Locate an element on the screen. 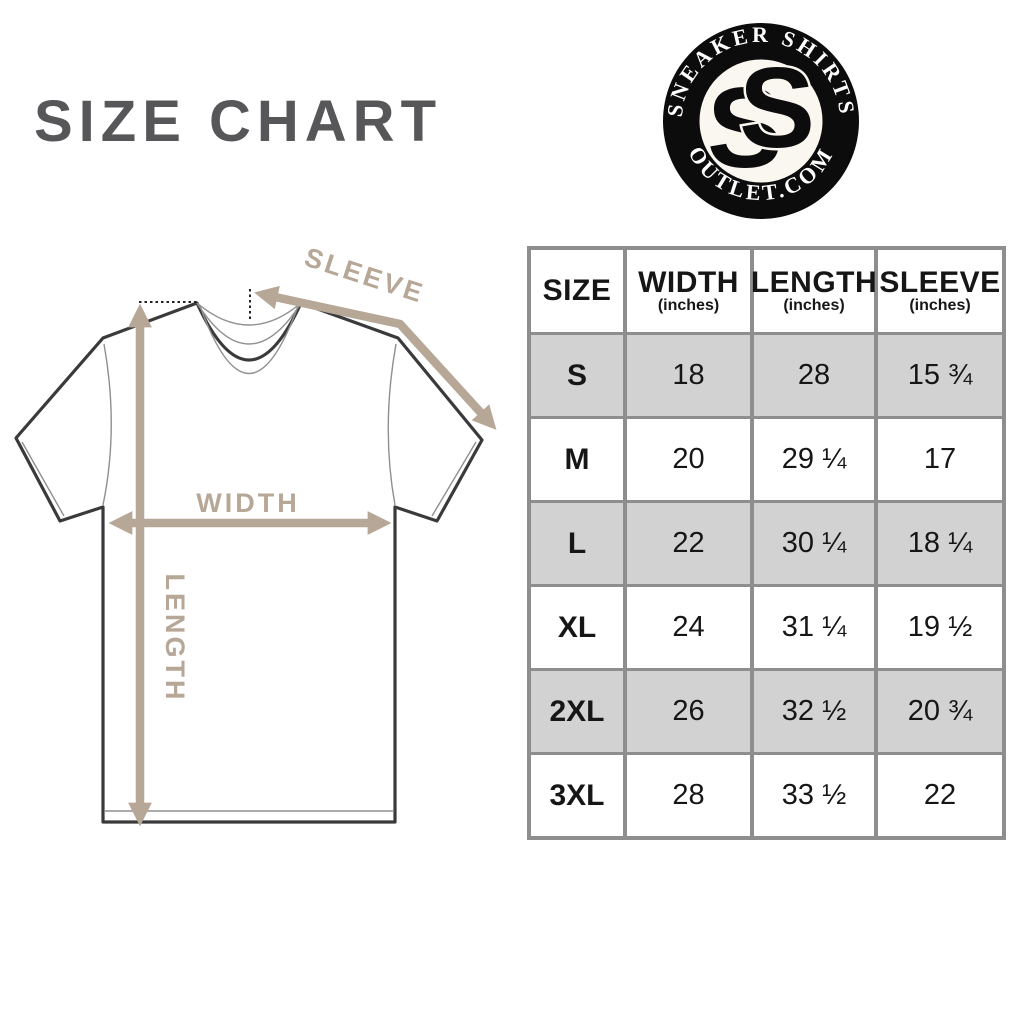  table-row-l-size: L is located at coordinates (577, 543).